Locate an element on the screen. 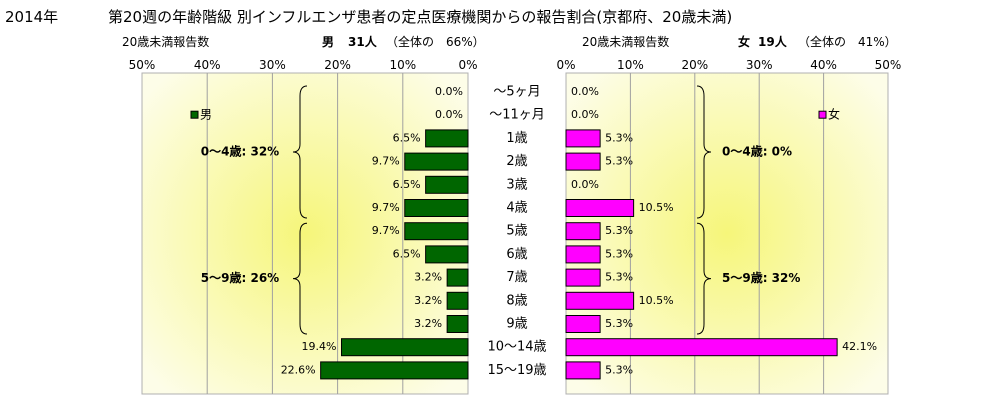 The width and height of the screenshot is (1006, 400). left-axis-tick: 10% is located at coordinates (403, 65).